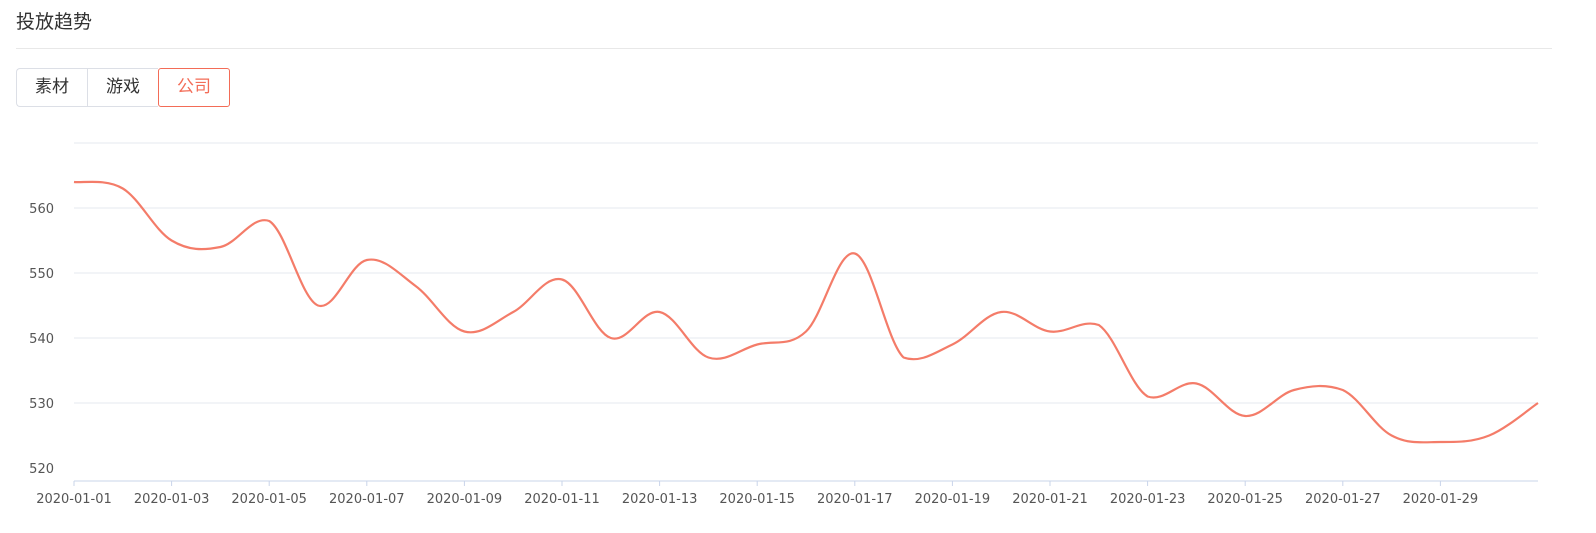 The width and height of the screenshot is (1596, 533). I want to click on x-tick-label: 2020-01-19, so click(953, 499).